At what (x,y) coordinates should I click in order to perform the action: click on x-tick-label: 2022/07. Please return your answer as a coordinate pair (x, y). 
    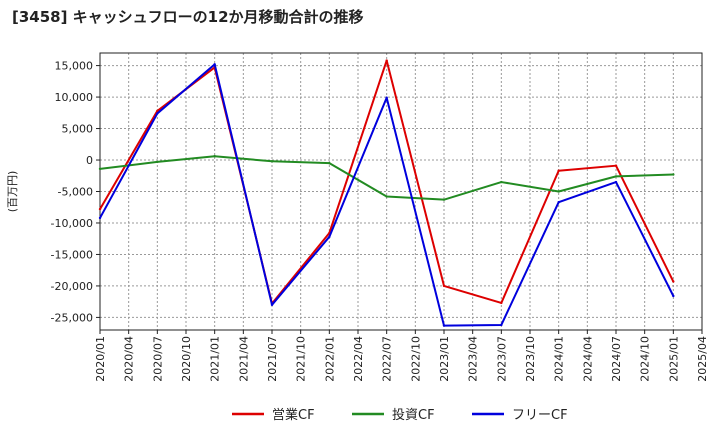
    Looking at the image, I should click on (387, 359).